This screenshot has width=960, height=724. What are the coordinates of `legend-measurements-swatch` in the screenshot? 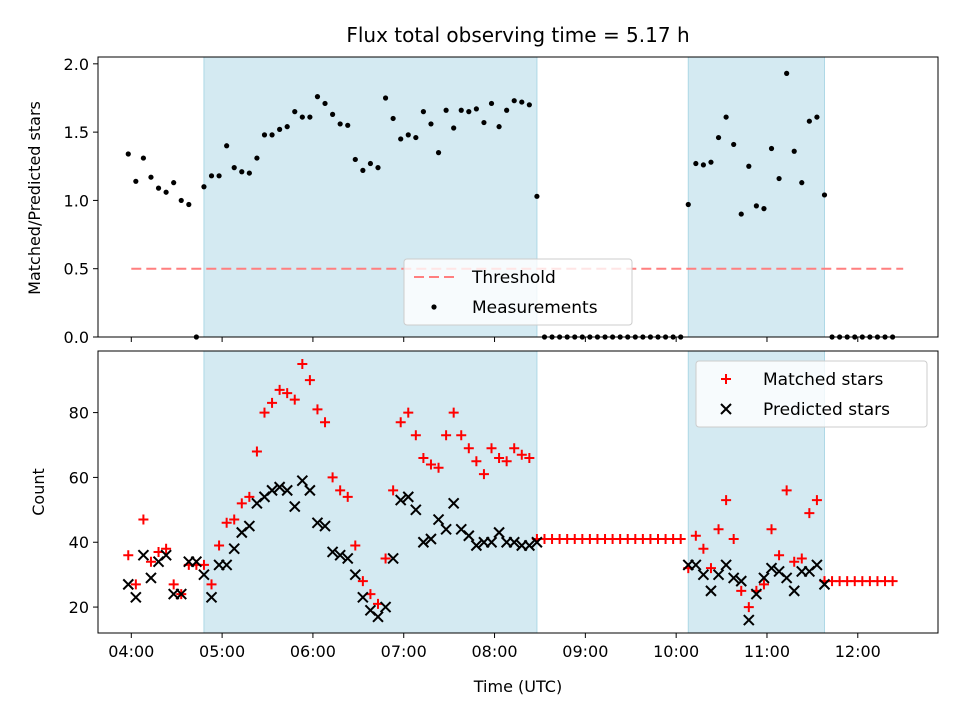 It's located at (434, 307).